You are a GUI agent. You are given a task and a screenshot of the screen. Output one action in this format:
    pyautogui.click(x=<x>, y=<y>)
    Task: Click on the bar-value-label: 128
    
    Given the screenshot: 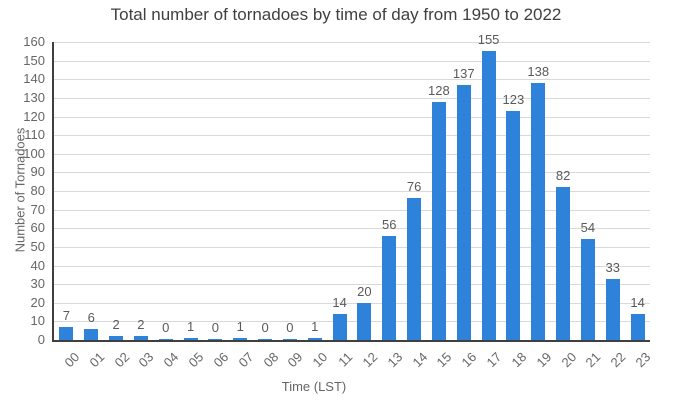 What is the action you would take?
    pyautogui.click(x=439, y=90)
    